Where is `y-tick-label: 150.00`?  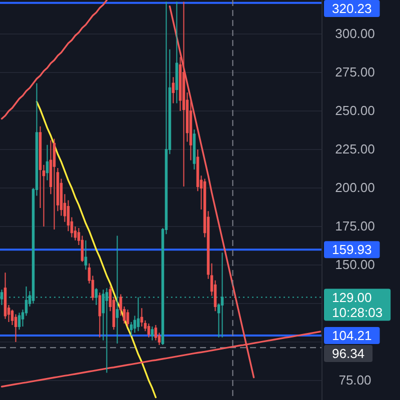
y-tick-label: 150.00 is located at coordinates (355, 264).